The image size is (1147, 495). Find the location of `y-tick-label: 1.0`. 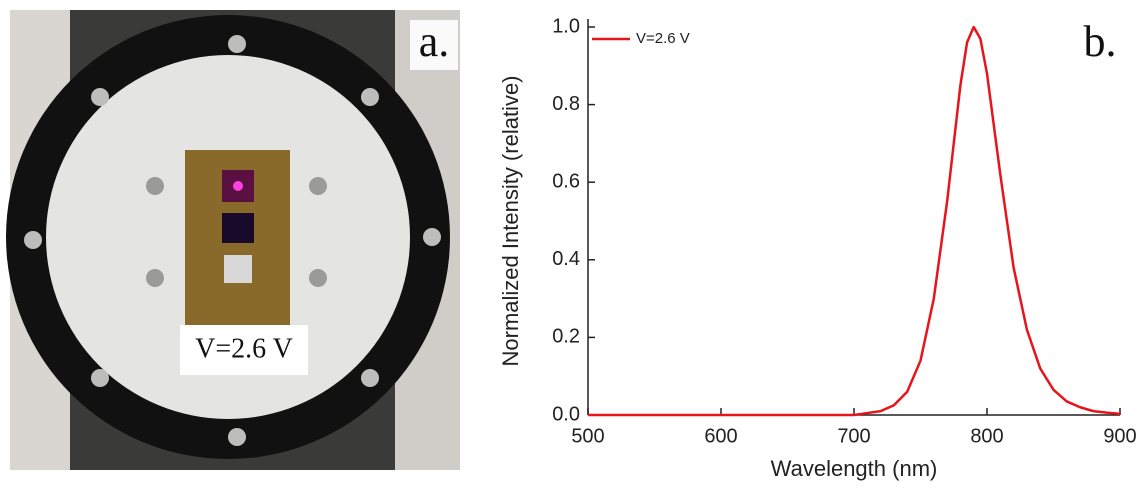

y-tick-label: 1.0 is located at coordinates (566, 26).